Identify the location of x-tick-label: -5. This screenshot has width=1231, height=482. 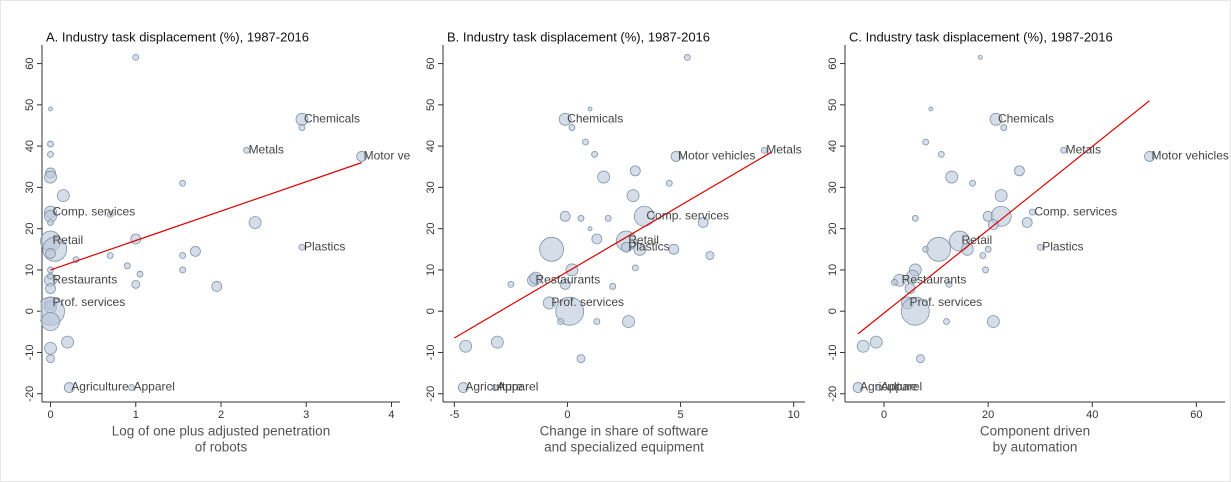
(454, 415).